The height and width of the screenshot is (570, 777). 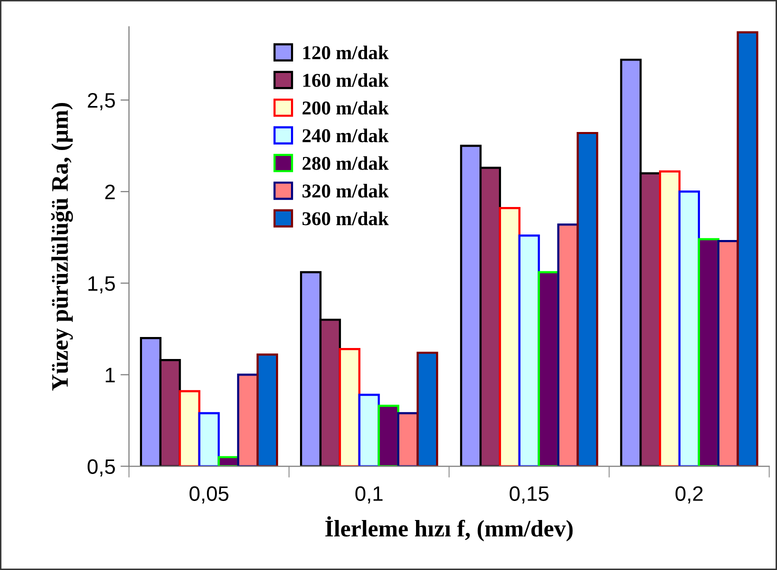 What do you see at coordinates (101, 467) in the screenshot?
I see `y-tick-label: 0,5` at bounding box center [101, 467].